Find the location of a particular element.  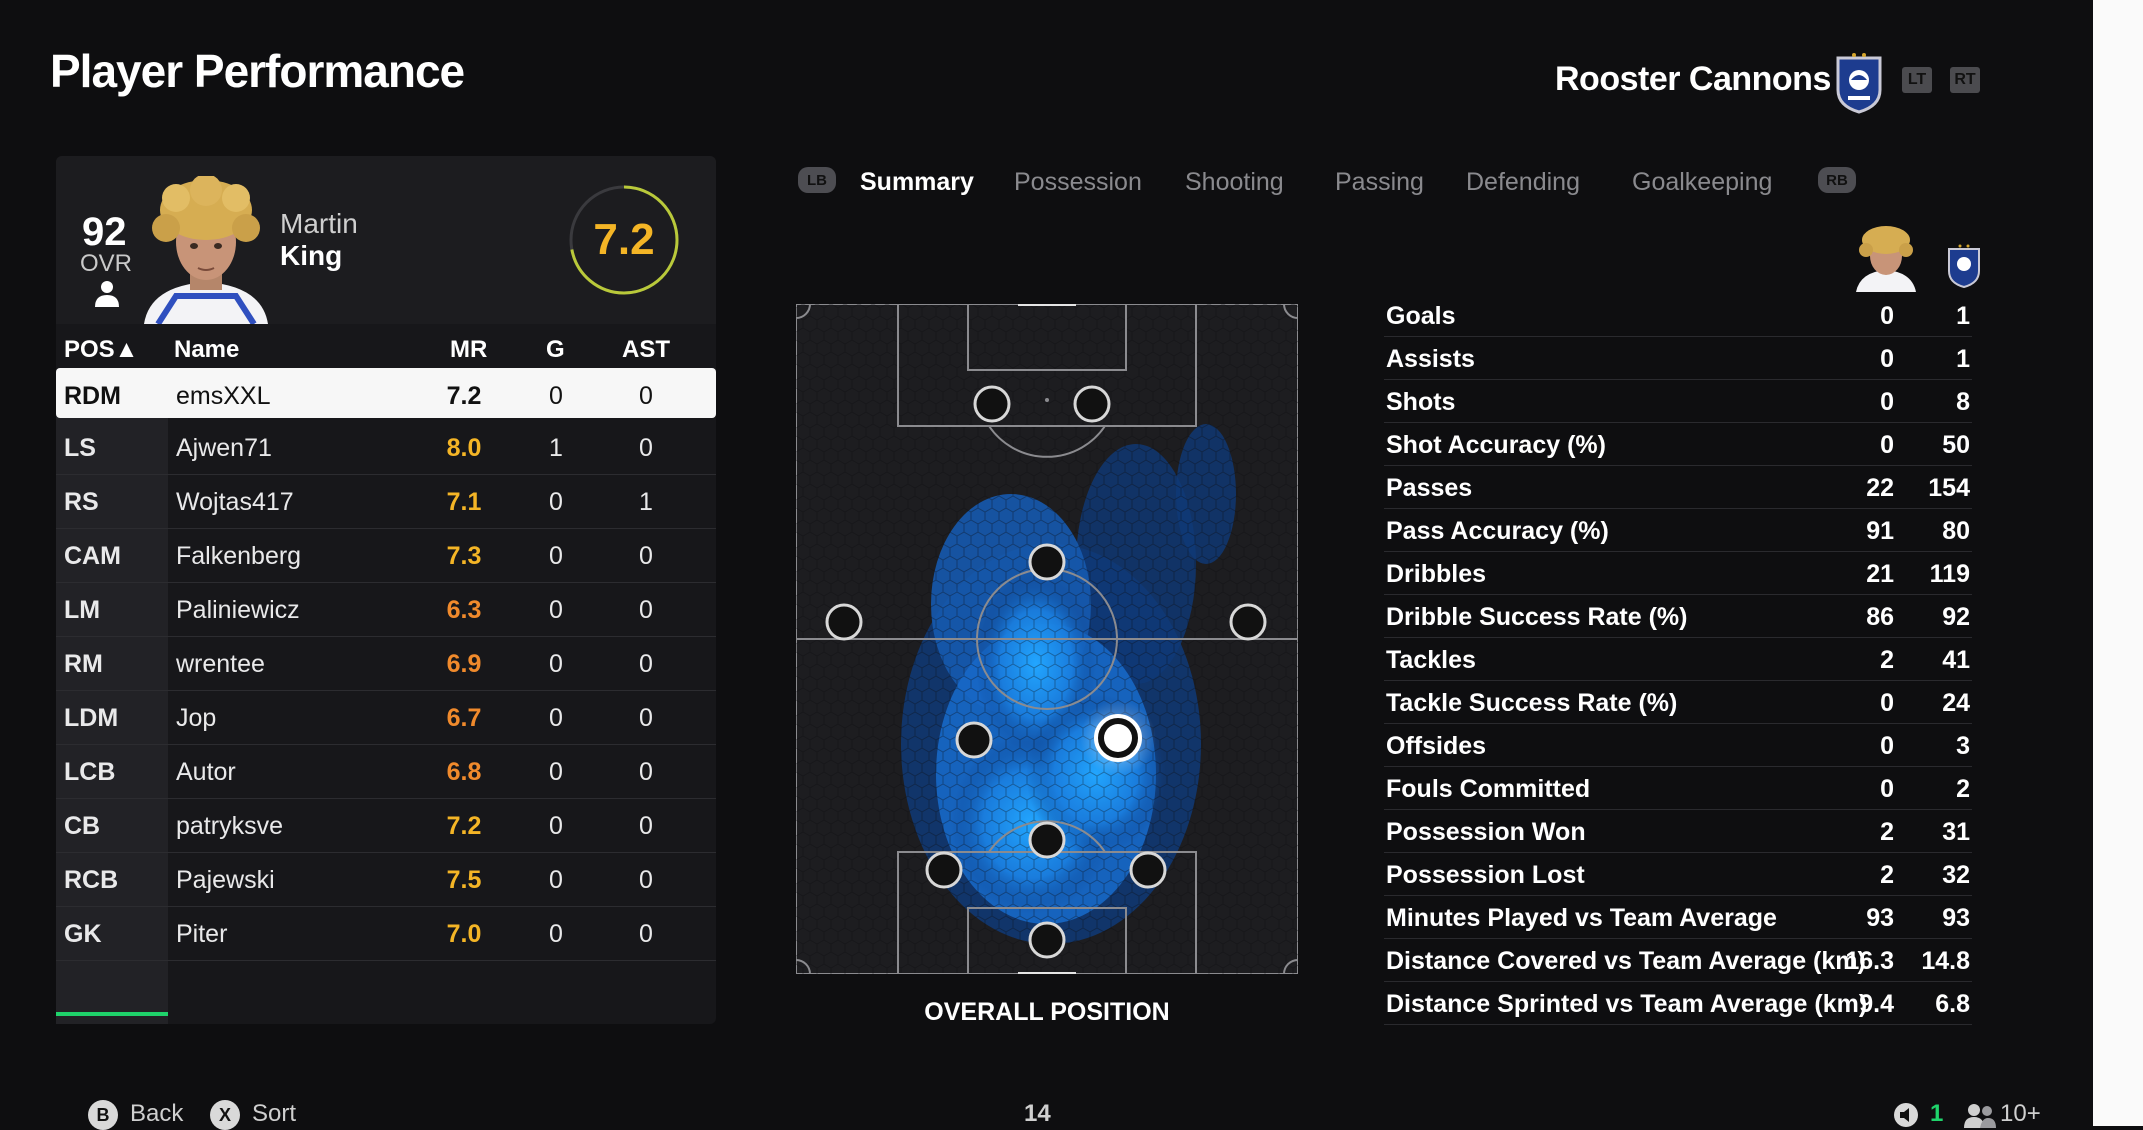

rb-bumper-button: RB is located at coordinates (1837, 180).